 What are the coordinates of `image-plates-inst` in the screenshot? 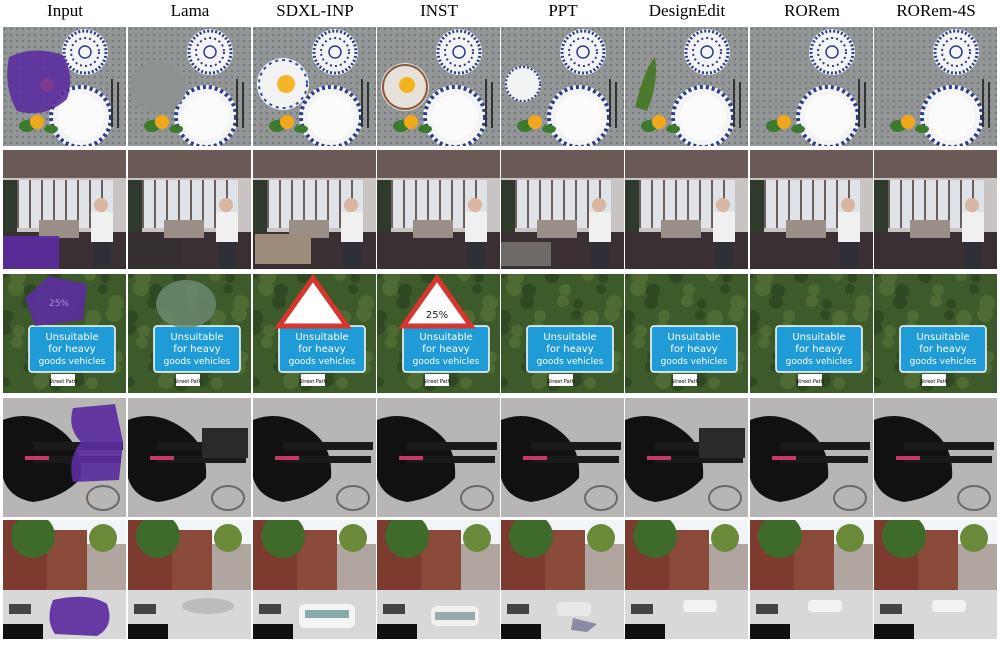 It's located at (438, 86).